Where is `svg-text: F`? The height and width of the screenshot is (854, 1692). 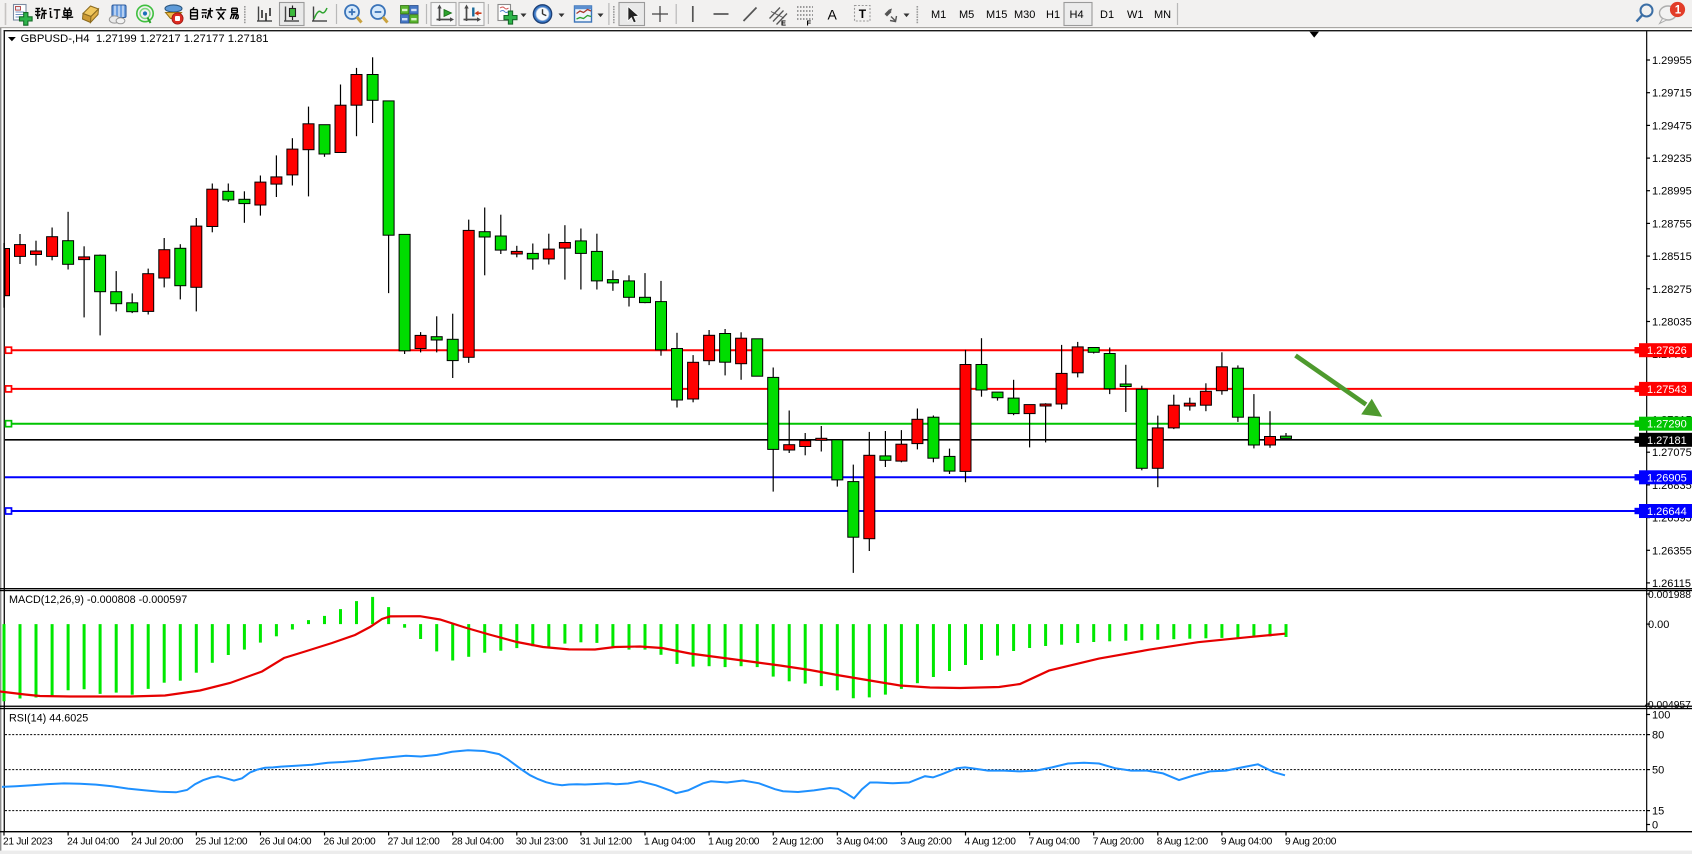 svg-text: F is located at coordinates (809, 23).